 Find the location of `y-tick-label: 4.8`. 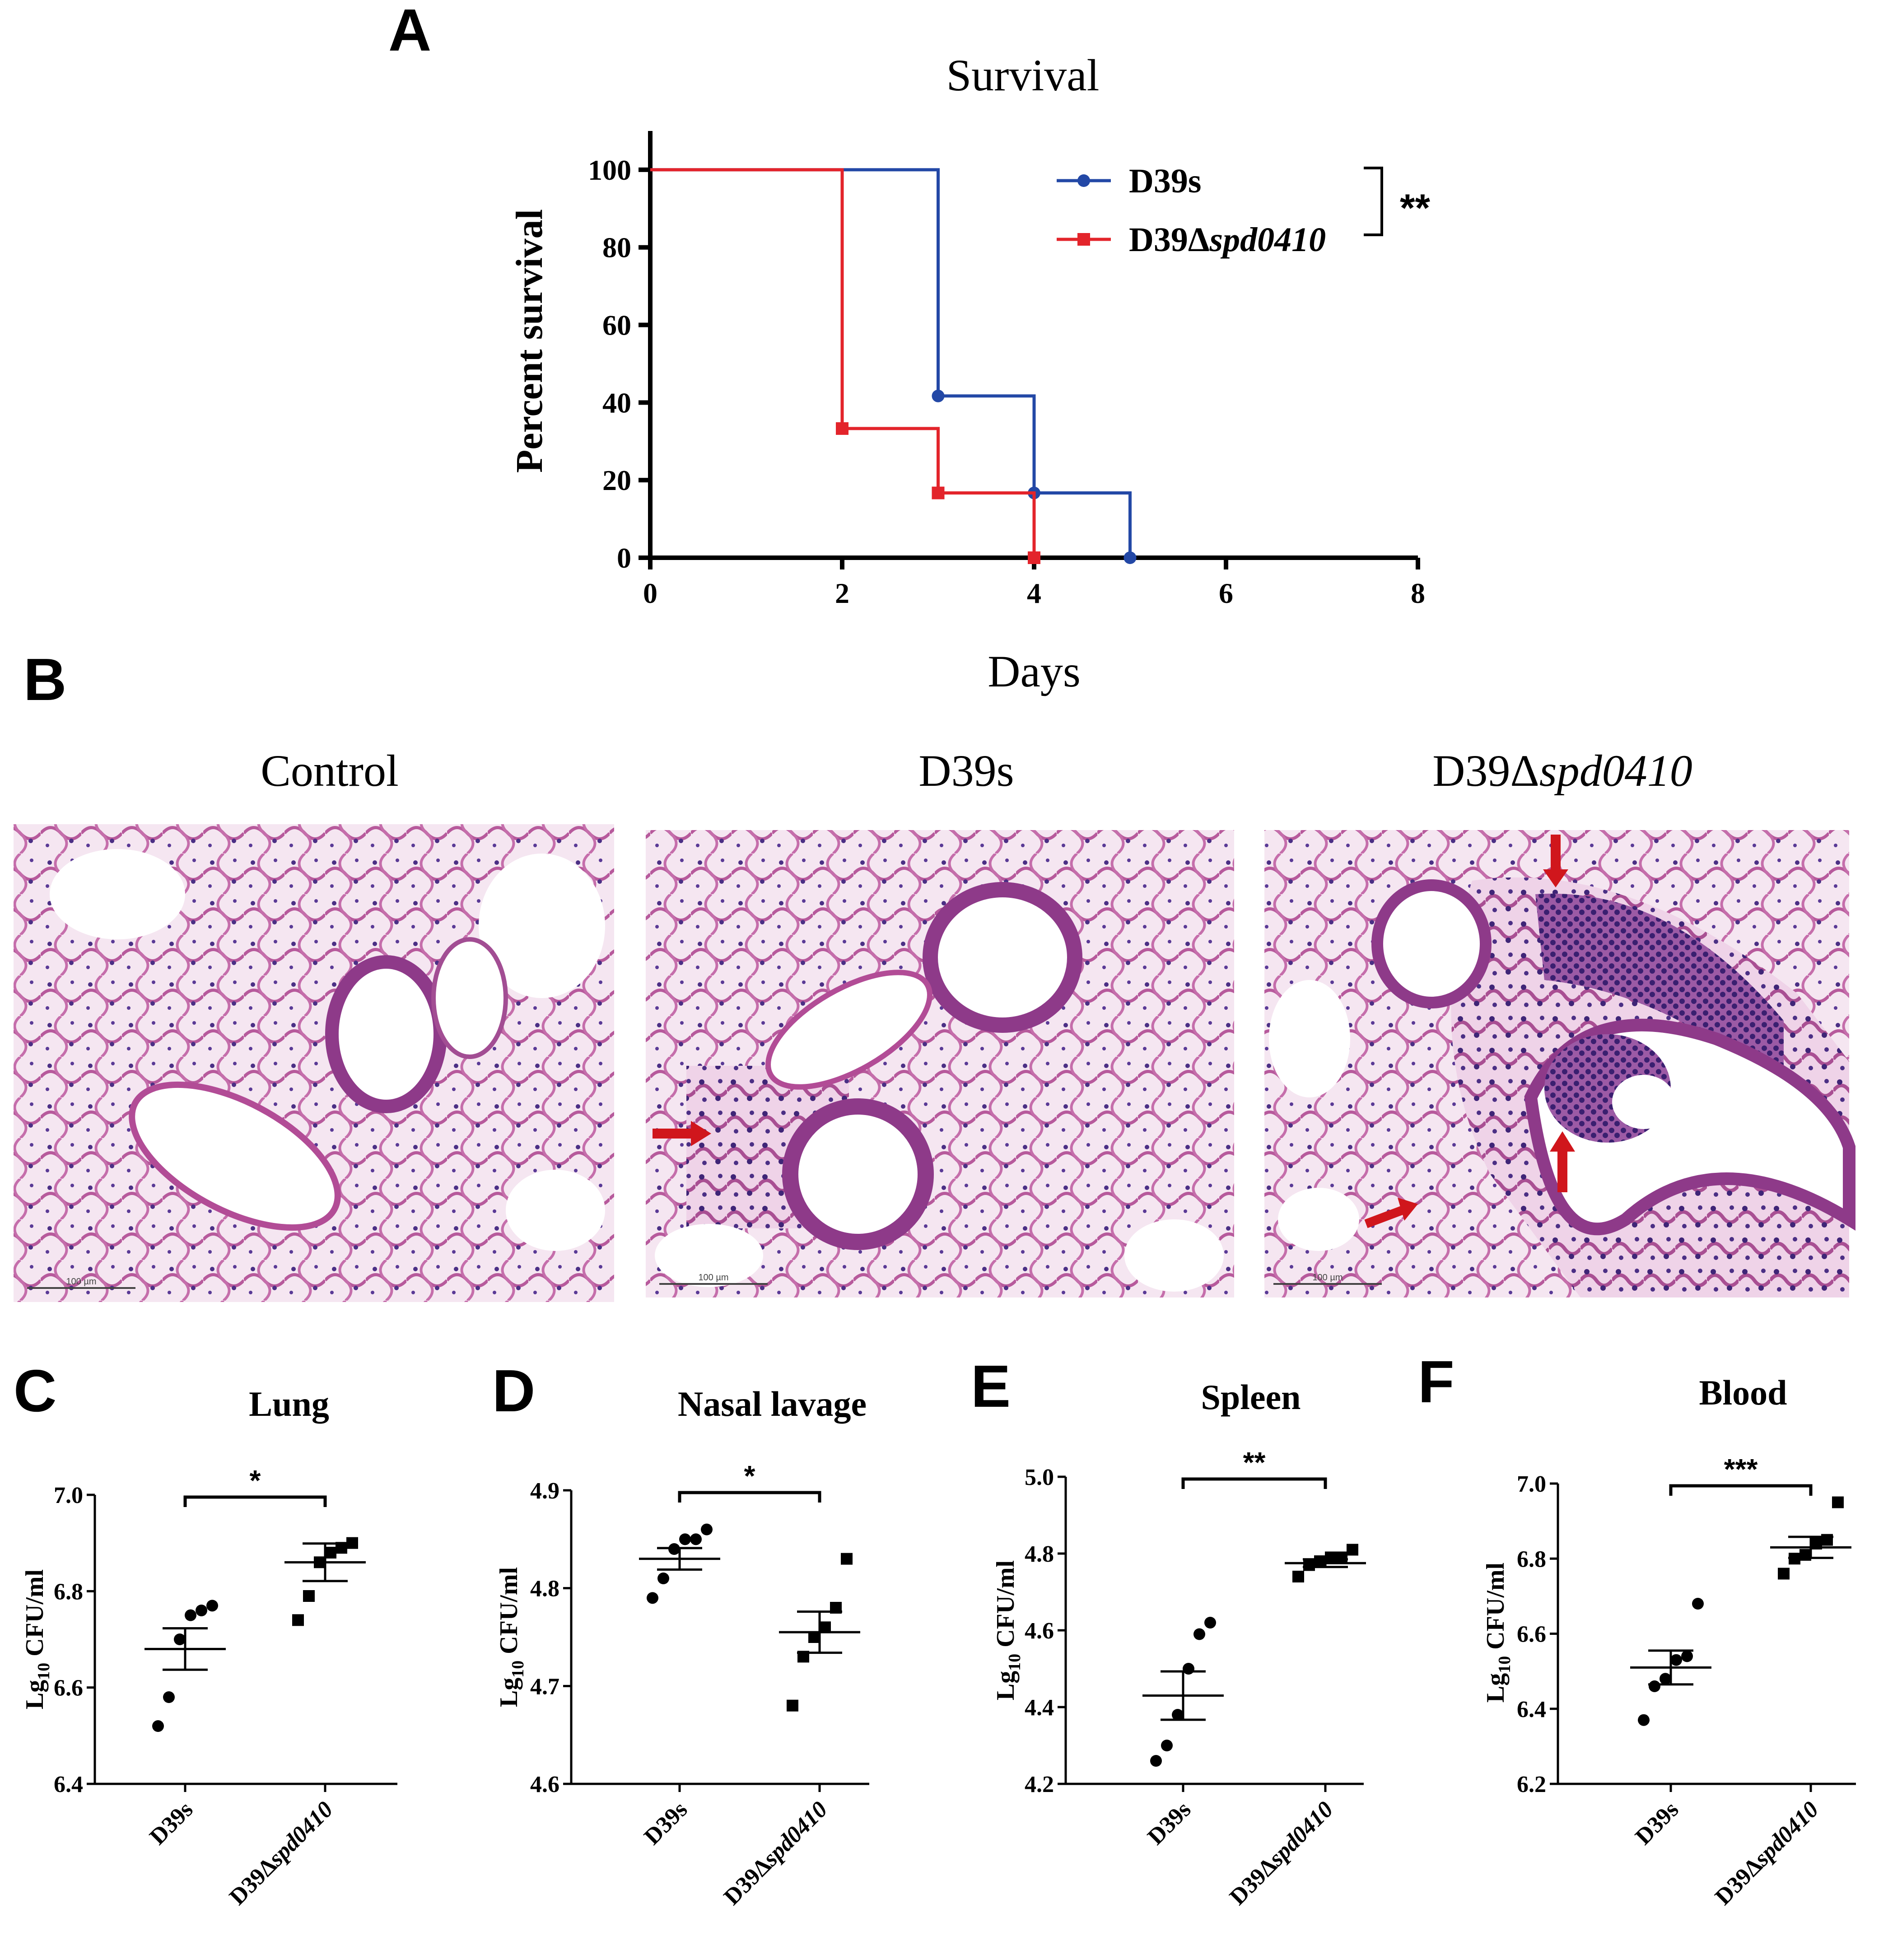

y-tick-label: 4.8 is located at coordinates (544, 1589).